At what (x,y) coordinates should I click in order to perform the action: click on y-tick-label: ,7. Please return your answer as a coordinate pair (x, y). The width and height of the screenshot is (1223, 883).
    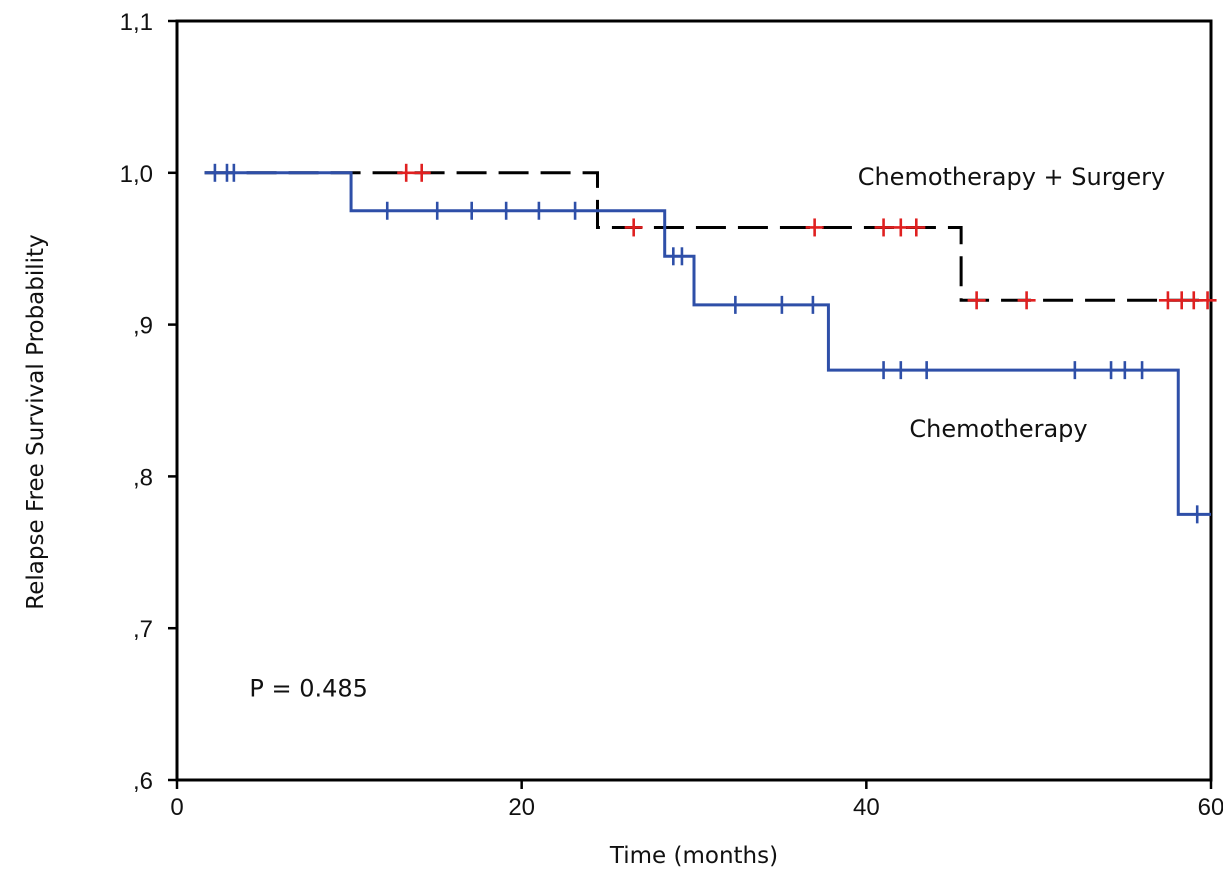
    Looking at the image, I should click on (143, 629).